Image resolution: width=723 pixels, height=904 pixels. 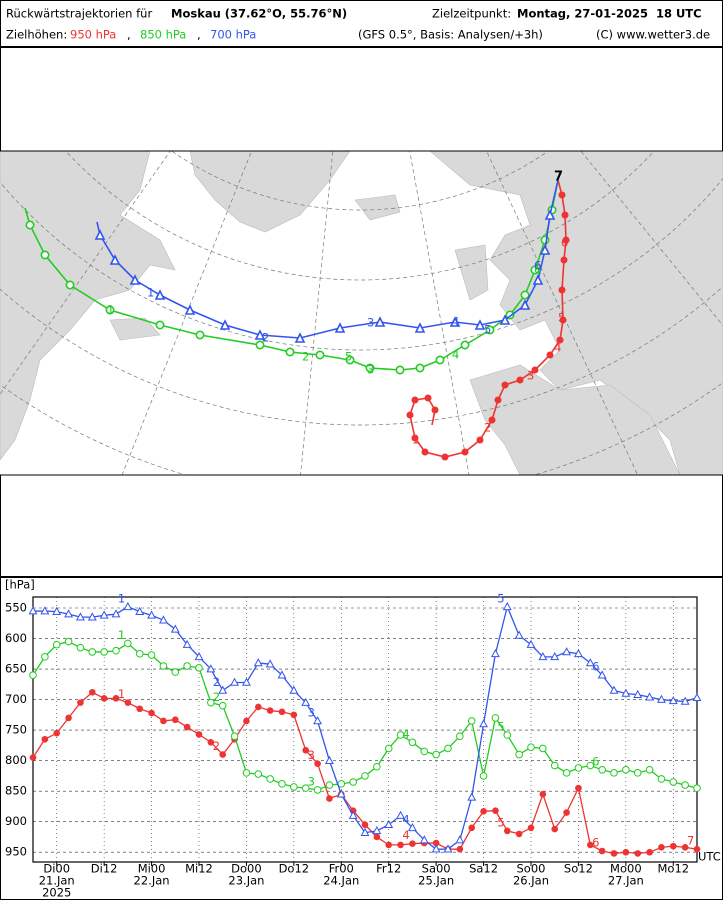 What do you see at coordinates (578, 869) in the screenshot?
I see `x-tick-label: So12` at bounding box center [578, 869].